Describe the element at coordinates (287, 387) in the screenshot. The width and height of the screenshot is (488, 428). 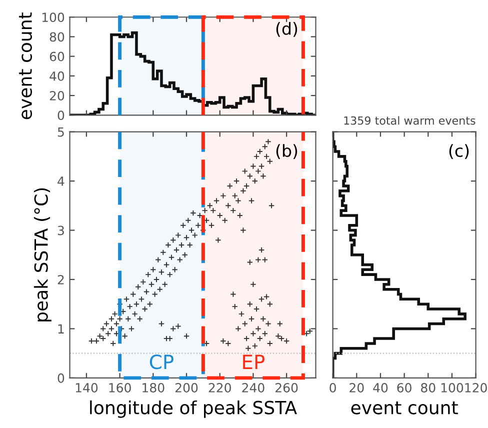
I see `x-tick-label: 260` at that location.